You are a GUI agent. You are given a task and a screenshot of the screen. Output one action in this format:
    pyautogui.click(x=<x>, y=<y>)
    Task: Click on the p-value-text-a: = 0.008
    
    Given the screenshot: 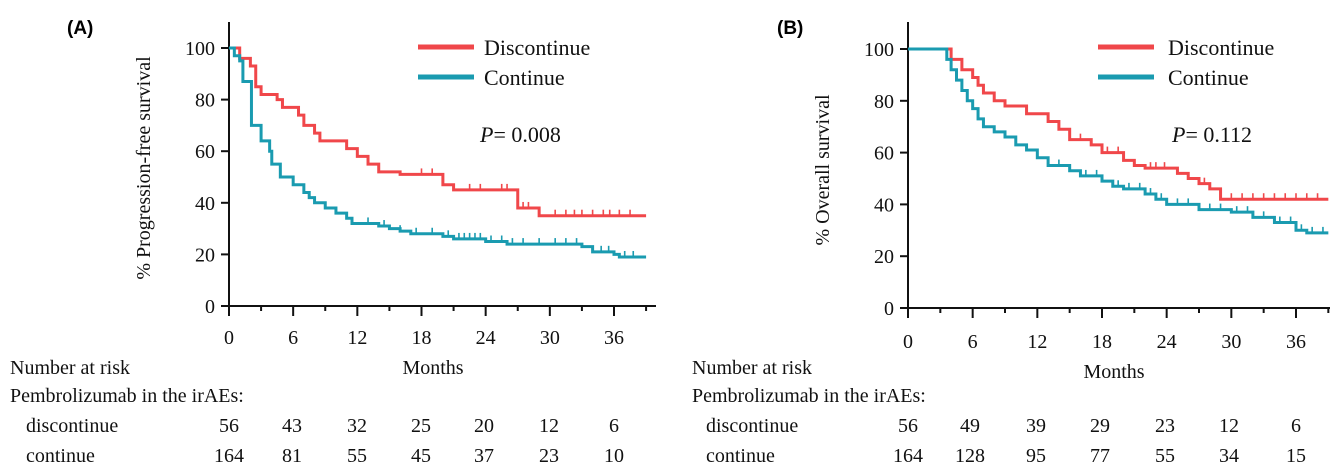 What is the action you would take?
    pyautogui.click(x=526, y=134)
    